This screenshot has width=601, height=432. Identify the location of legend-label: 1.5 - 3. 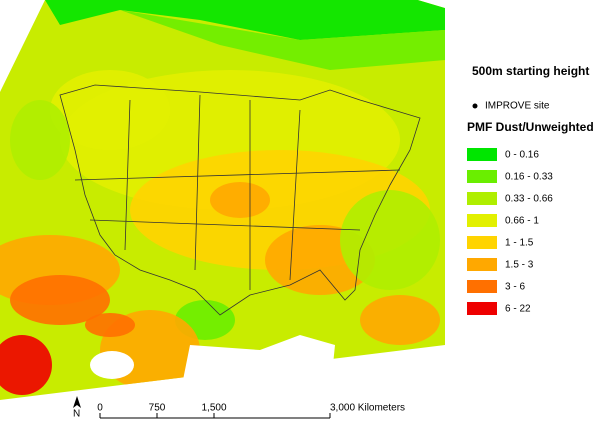
(519, 265).